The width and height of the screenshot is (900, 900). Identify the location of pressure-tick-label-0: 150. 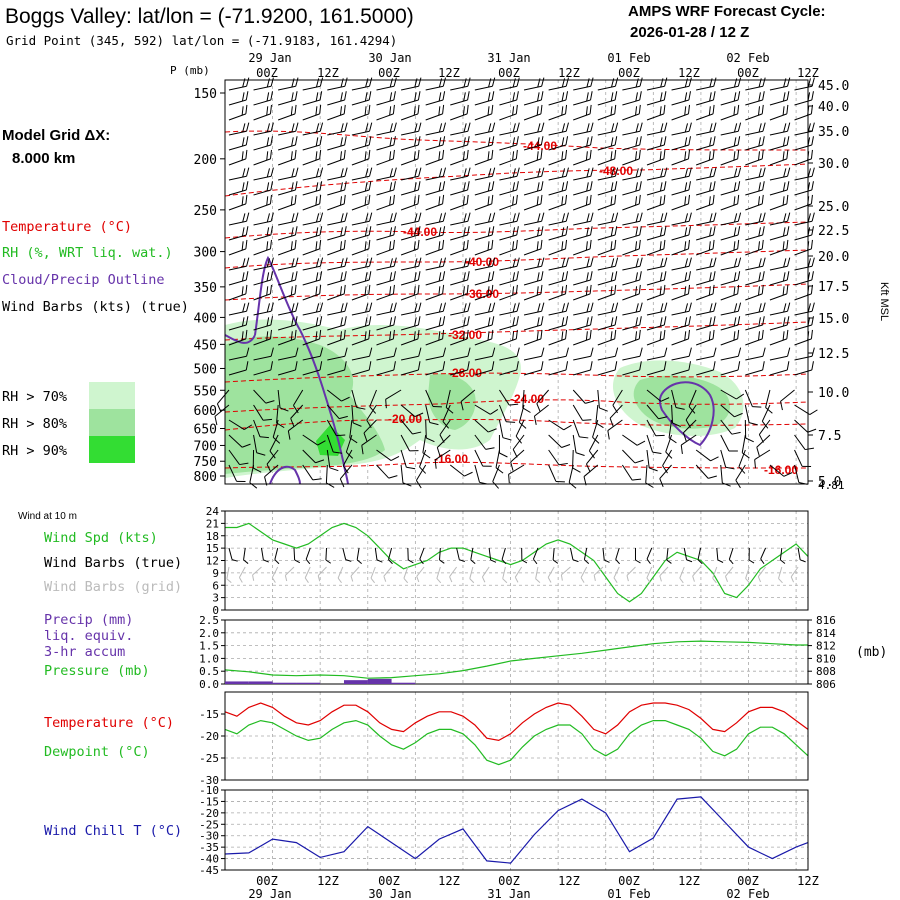
(205, 94).